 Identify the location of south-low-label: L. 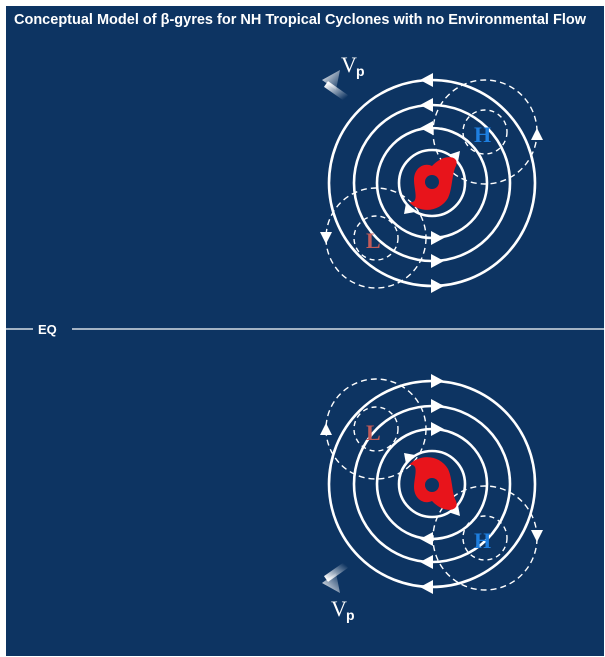
(373, 432).